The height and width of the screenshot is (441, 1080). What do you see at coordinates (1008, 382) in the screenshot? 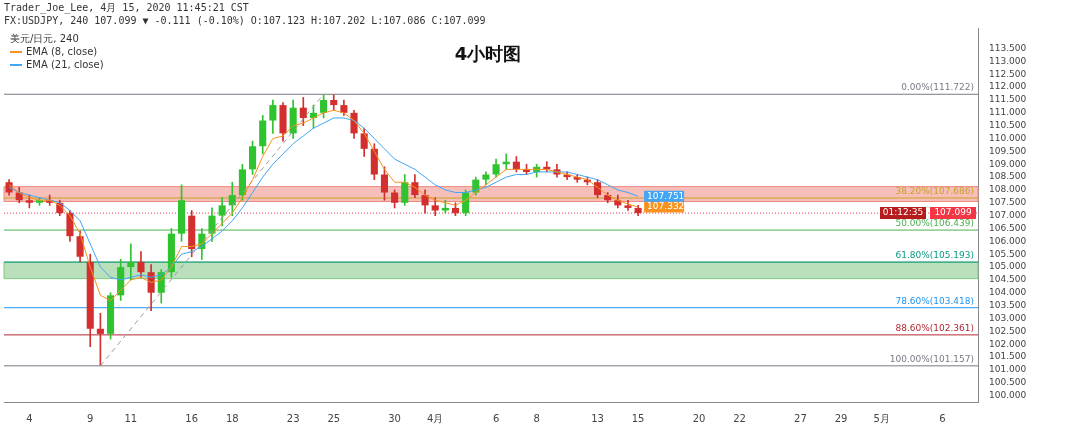
I see `y-tick-label: 100.500` at bounding box center [1008, 382].